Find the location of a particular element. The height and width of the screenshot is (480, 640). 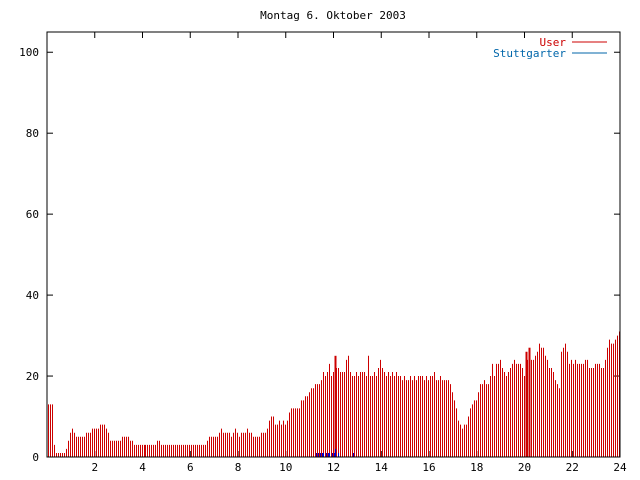

x-tick-label: 6 is located at coordinates (190, 467).